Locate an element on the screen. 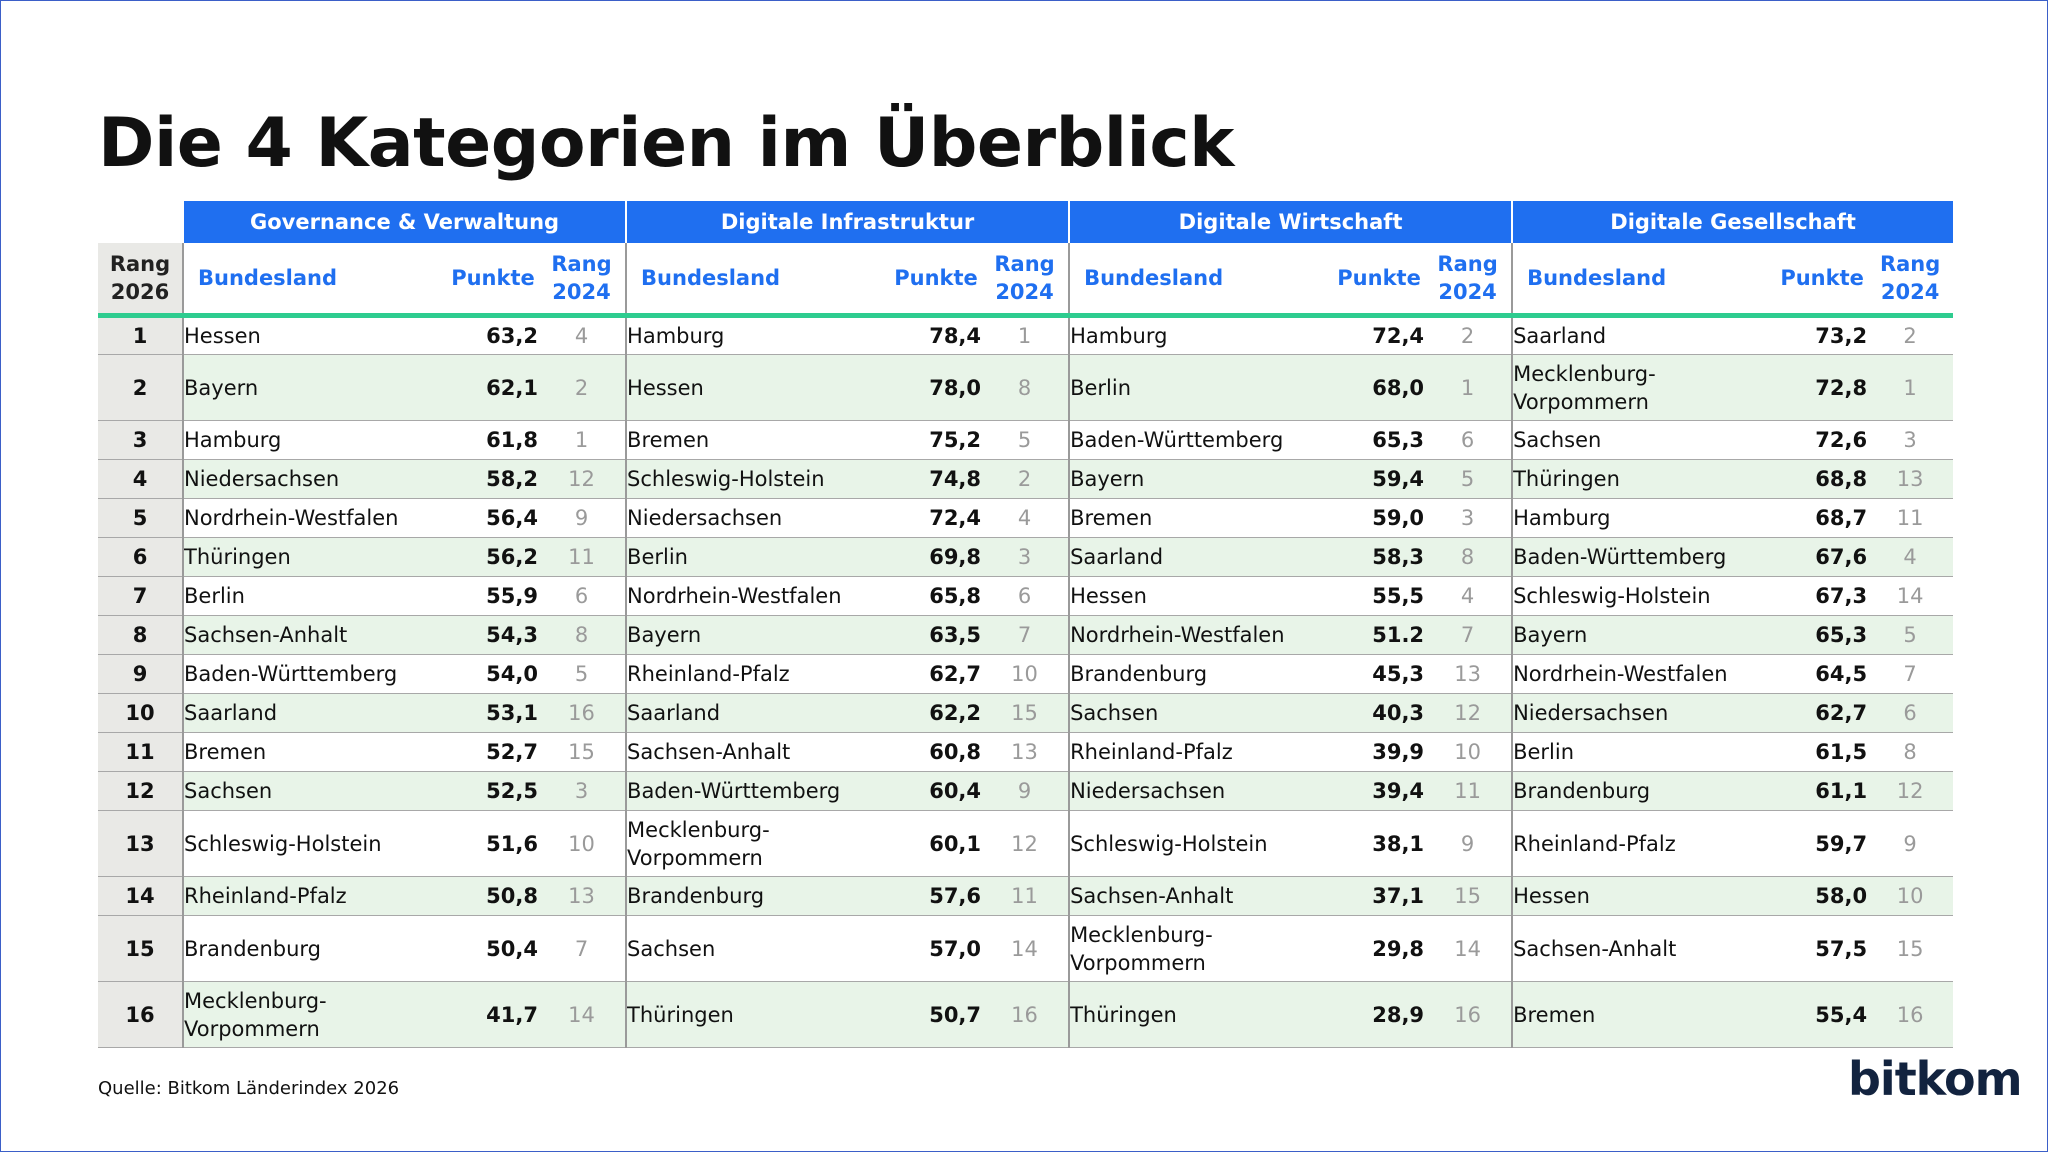 This screenshot has height=1152, width=2048. punkte-cell: 72,4 is located at coordinates (1379, 335).